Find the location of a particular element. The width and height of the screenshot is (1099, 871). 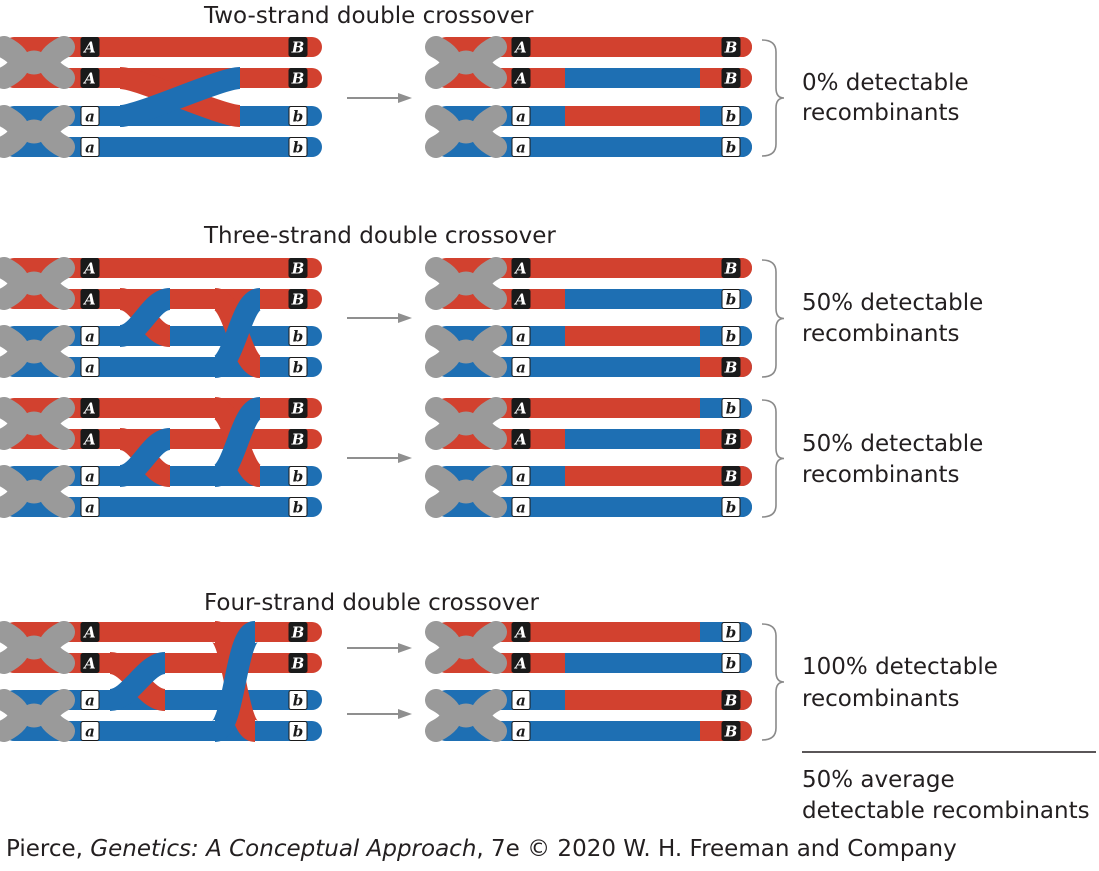

after-label-0-0-left: A is located at coordinates (520, 48).